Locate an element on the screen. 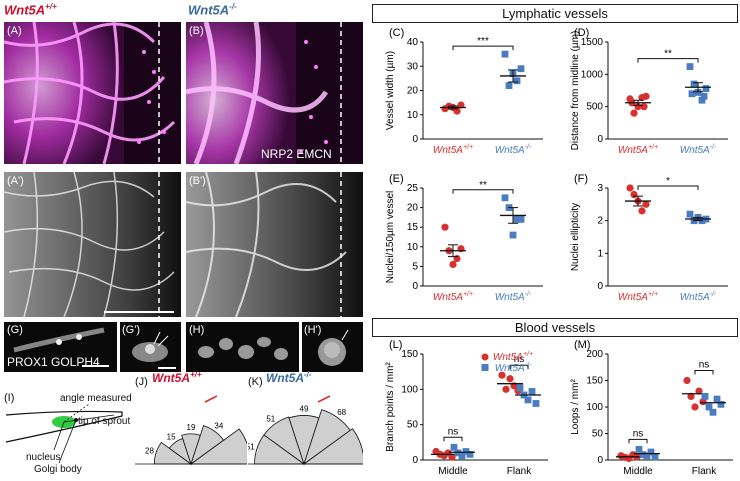 This screenshot has width=740, height=481. panel-k-label: (K) is located at coordinates (255, 382).